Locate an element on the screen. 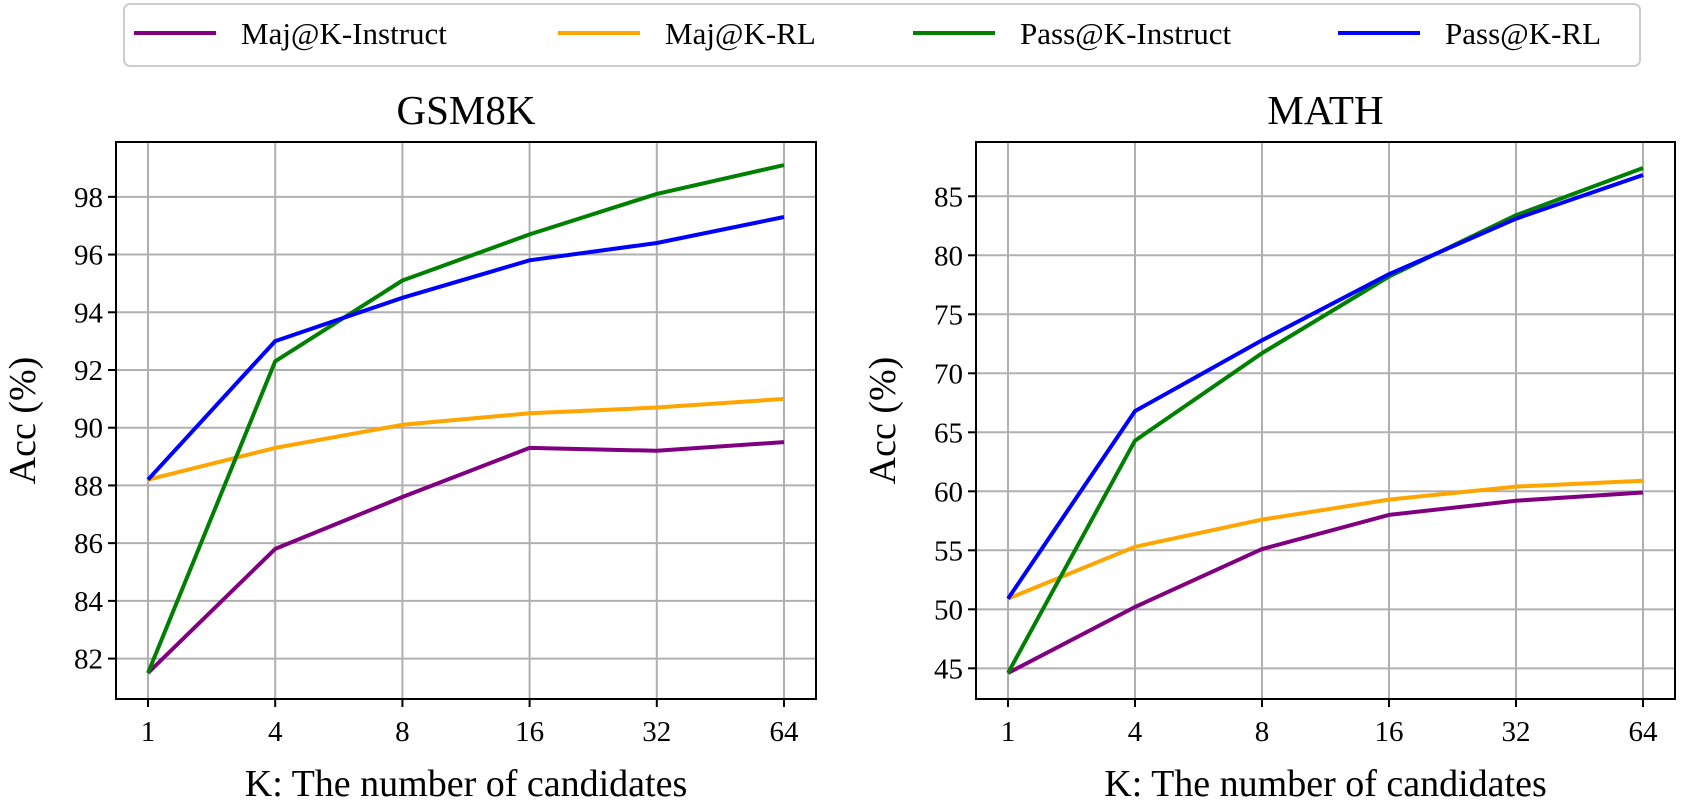  y-tick-label: 85 is located at coordinates (948, 197).